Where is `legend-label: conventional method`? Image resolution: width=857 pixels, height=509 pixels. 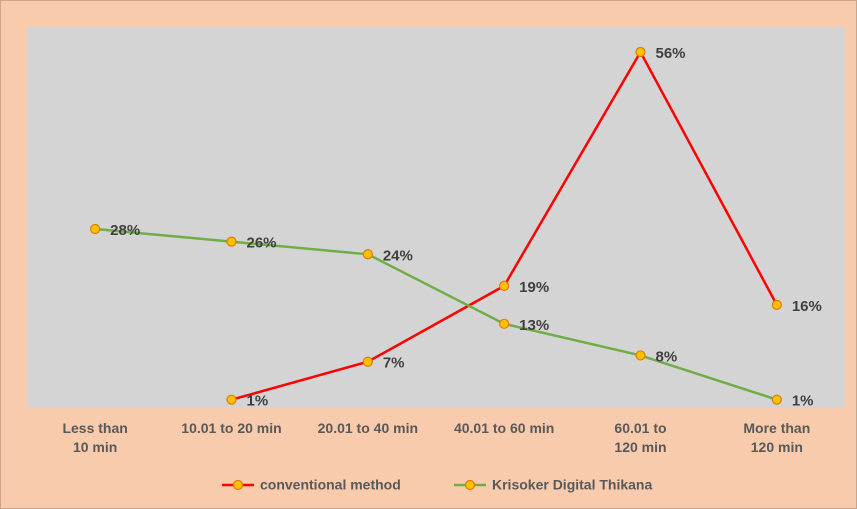
legend-label: conventional method is located at coordinates (330, 485).